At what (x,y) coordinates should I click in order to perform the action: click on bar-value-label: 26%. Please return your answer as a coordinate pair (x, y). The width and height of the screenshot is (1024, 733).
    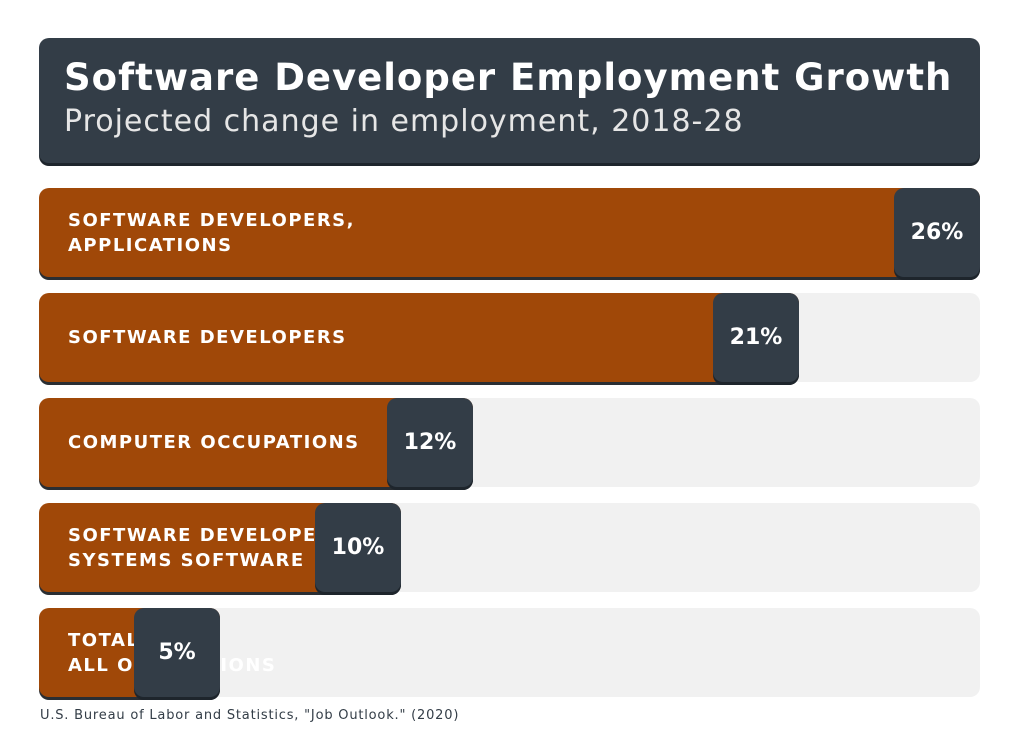
    Looking at the image, I should click on (937, 232).